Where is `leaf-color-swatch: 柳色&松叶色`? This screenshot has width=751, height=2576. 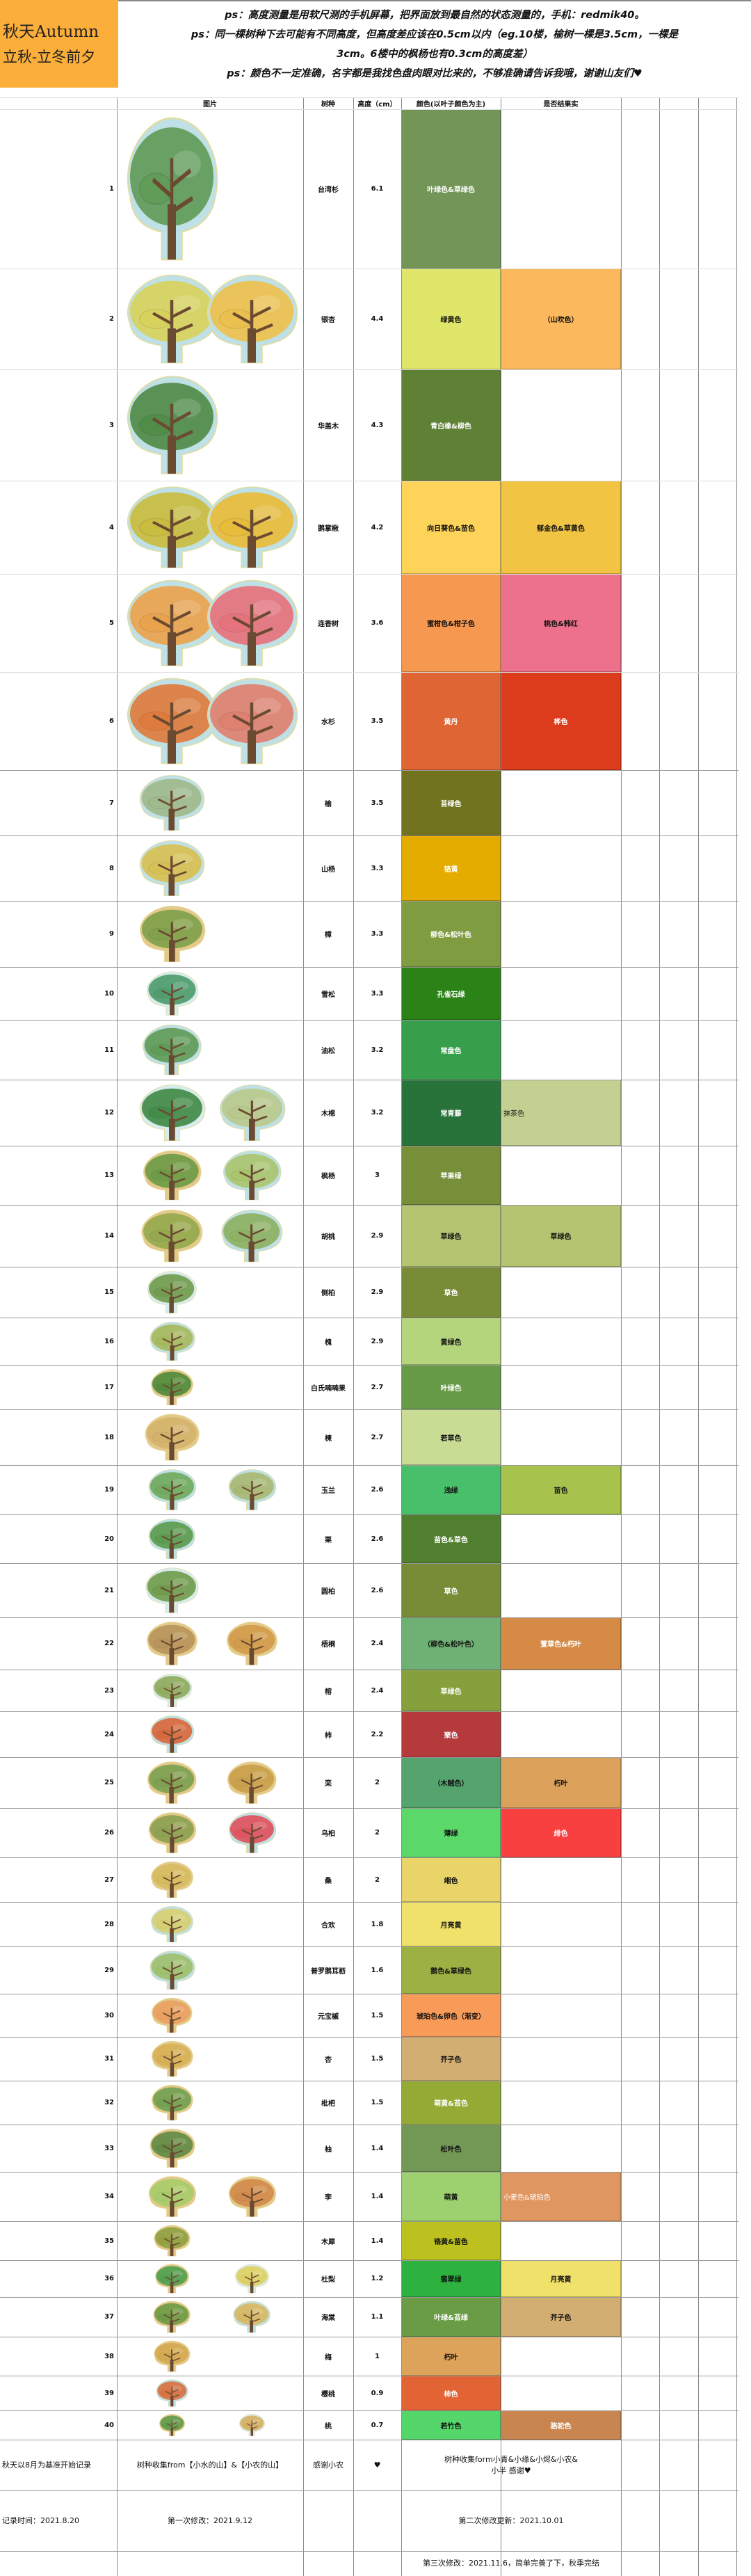 leaf-color-swatch: 柳色&松叶色 is located at coordinates (451, 934).